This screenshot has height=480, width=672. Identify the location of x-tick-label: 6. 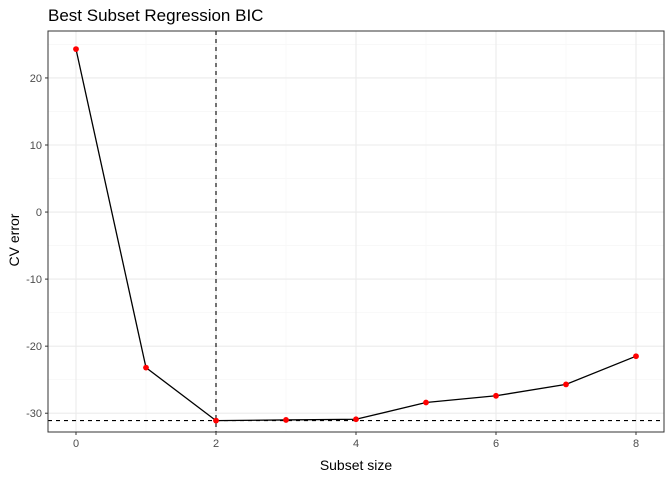
(496, 444).